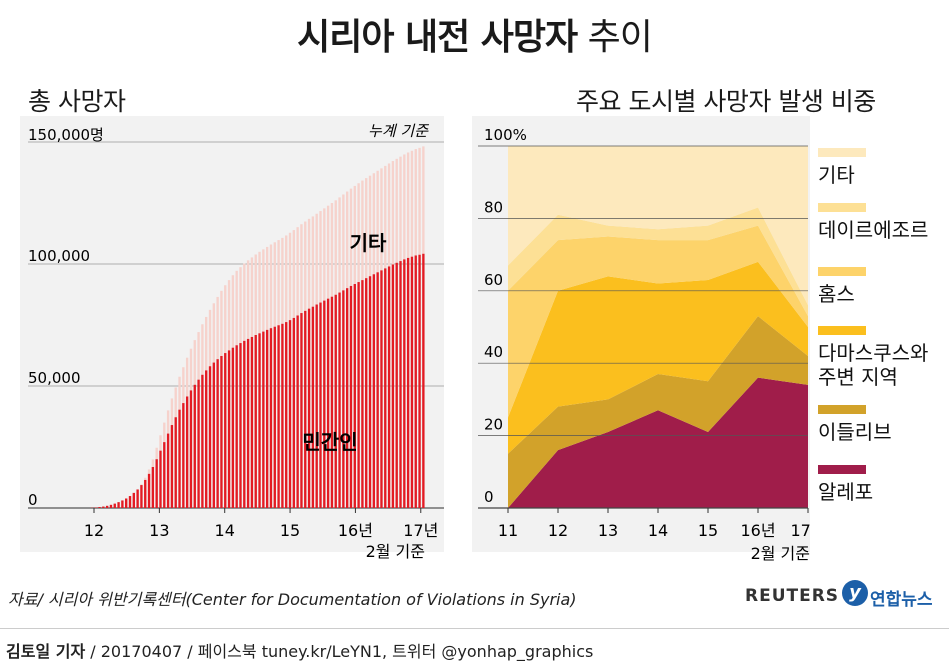 The image size is (949, 663). I want to click on footer-author: 김토일 기자, so click(45, 651).